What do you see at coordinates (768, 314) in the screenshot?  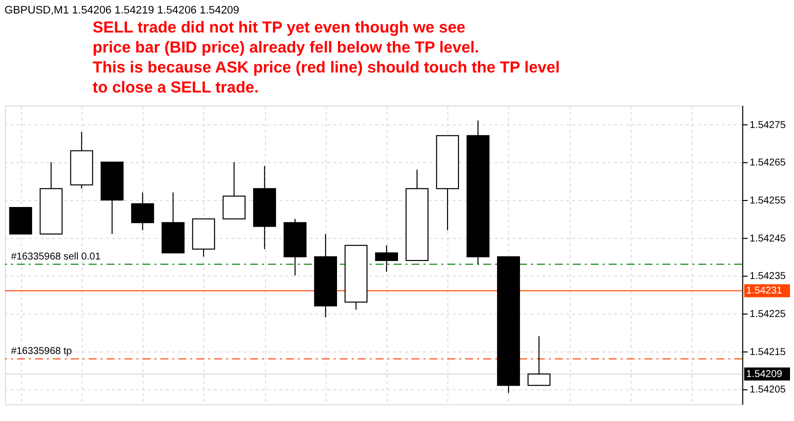 I see `y-tick-label: 1.54225` at bounding box center [768, 314].